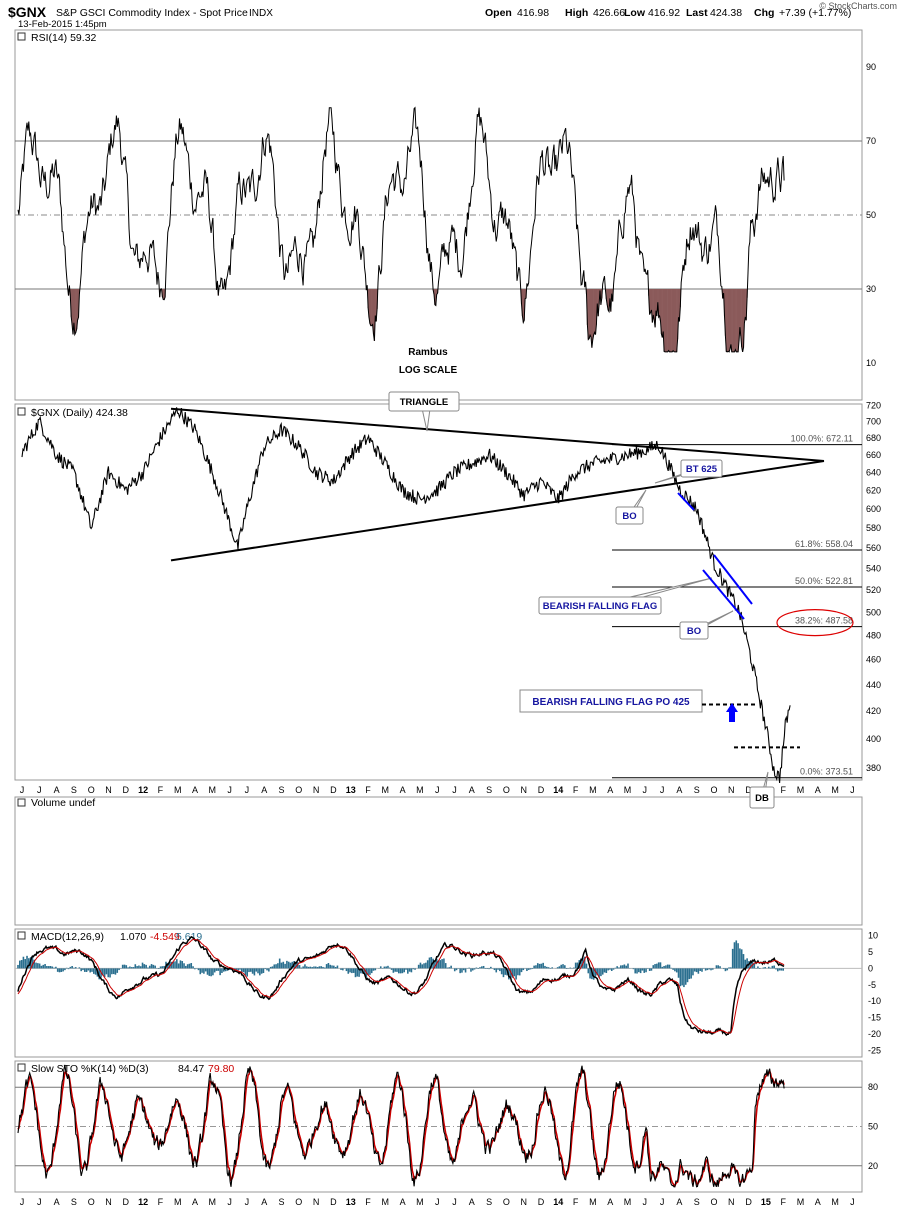 The image size is (900, 1207). Describe the element at coordinates (497, 434) in the screenshot. I see `triangle-upper-line` at that location.